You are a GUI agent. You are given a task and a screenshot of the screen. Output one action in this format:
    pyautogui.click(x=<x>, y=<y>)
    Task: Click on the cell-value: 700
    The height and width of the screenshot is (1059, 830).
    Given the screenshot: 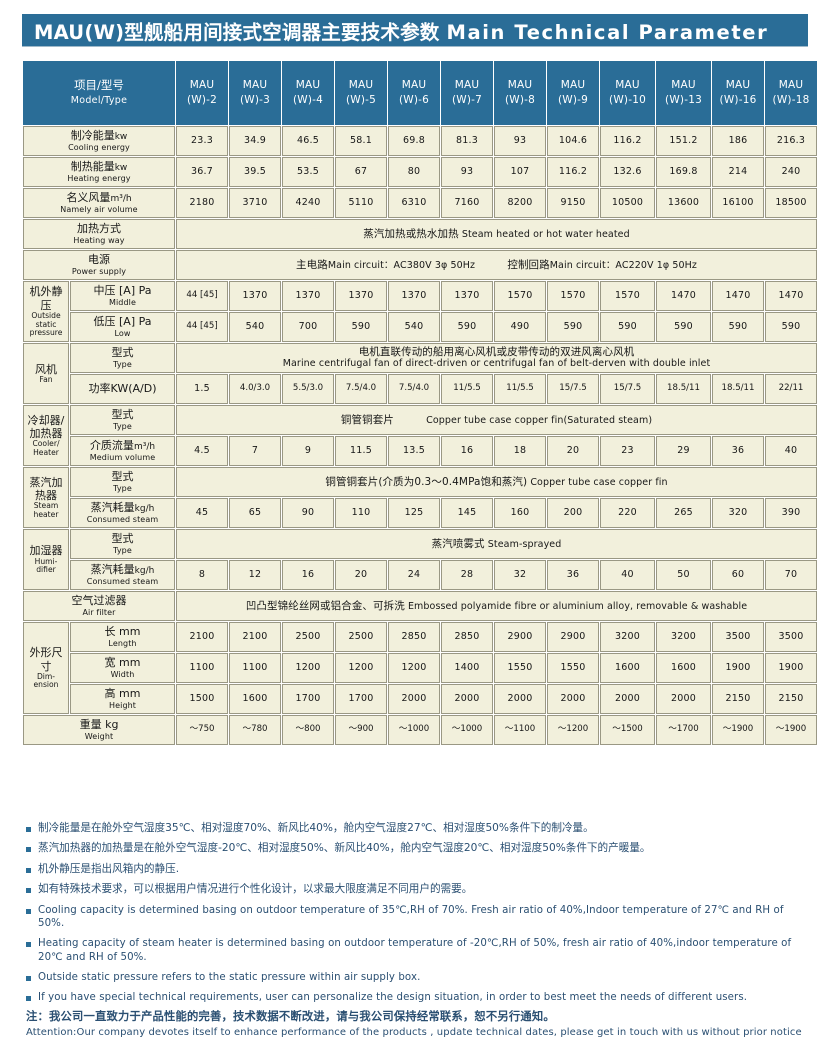 What is the action you would take?
    pyautogui.click(x=308, y=327)
    